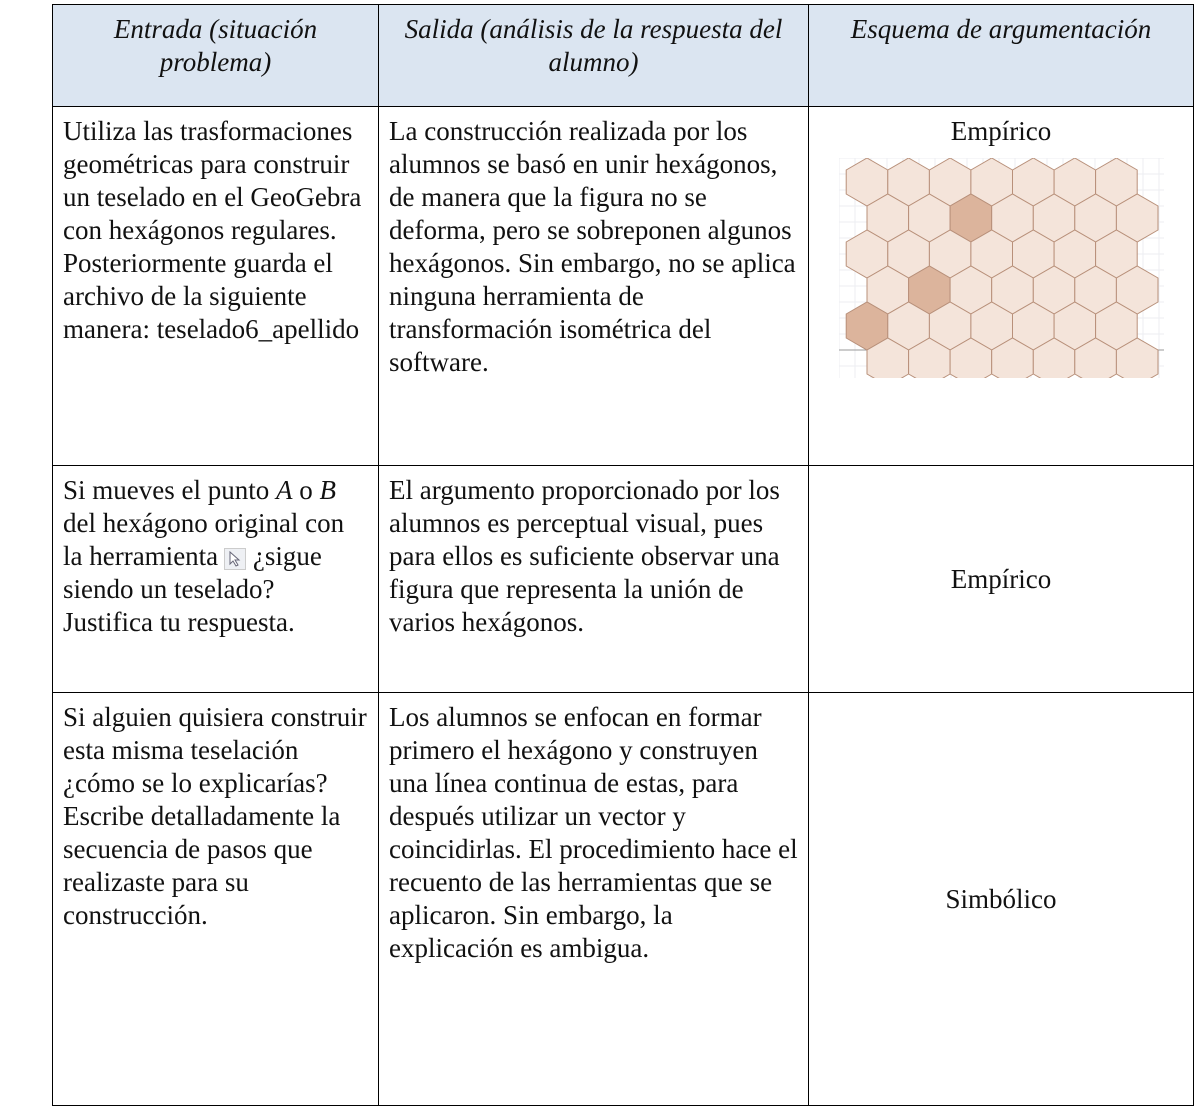 The width and height of the screenshot is (1201, 1110). I want to click on text: o, so click(306, 490).